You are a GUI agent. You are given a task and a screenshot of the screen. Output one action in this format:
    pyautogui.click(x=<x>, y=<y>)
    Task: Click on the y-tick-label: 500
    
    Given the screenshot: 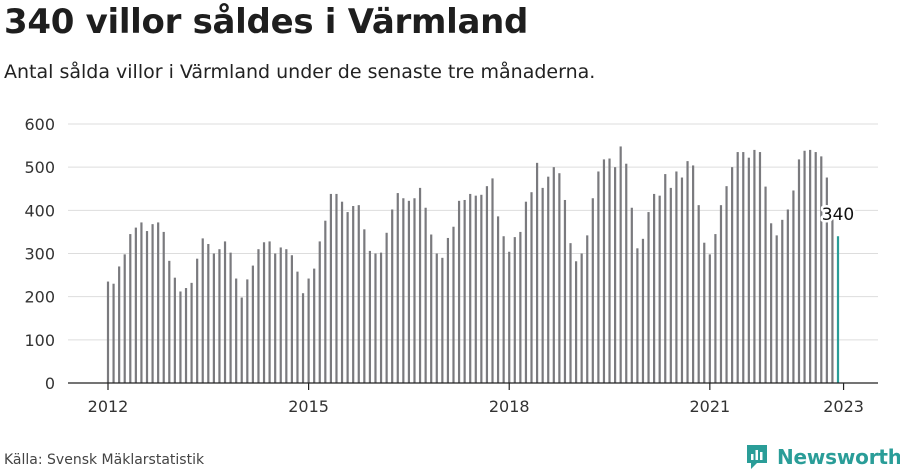 What is the action you would take?
    pyautogui.click(x=39, y=167)
    